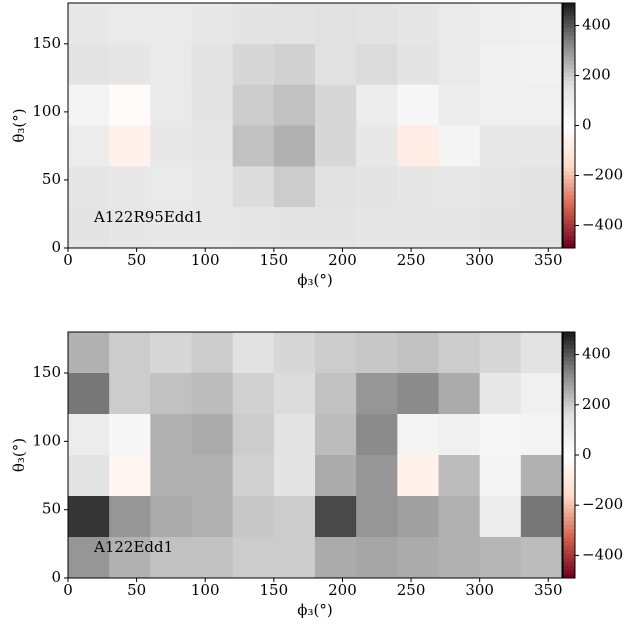 This screenshot has height=626, width=632. What do you see at coordinates (479, 260) in the screenshot?
I see `x-tick-label: 300` at bounding box center [479, 260].